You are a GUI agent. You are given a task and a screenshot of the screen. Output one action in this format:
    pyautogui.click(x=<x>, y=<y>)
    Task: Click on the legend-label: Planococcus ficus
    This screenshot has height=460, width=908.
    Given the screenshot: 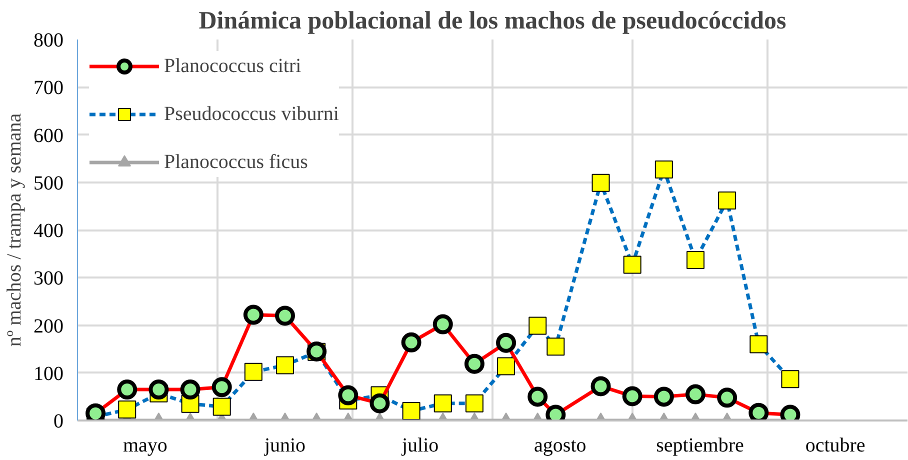 What is the action you would take?
    pyautogui.click(x=236, y=162)
    